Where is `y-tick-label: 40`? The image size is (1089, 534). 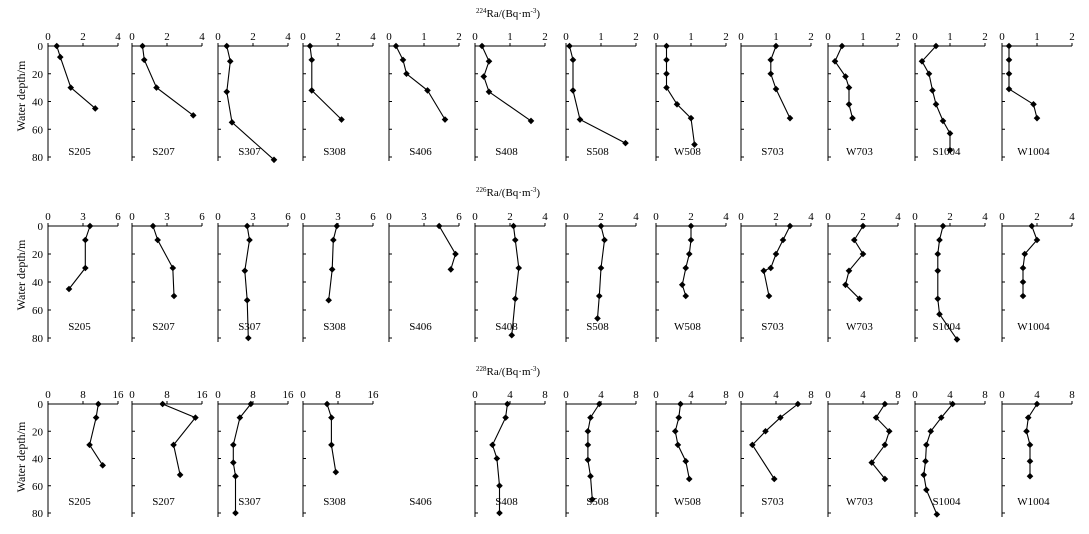
y-tick-label: 40 is located at coordinates (38, 460).